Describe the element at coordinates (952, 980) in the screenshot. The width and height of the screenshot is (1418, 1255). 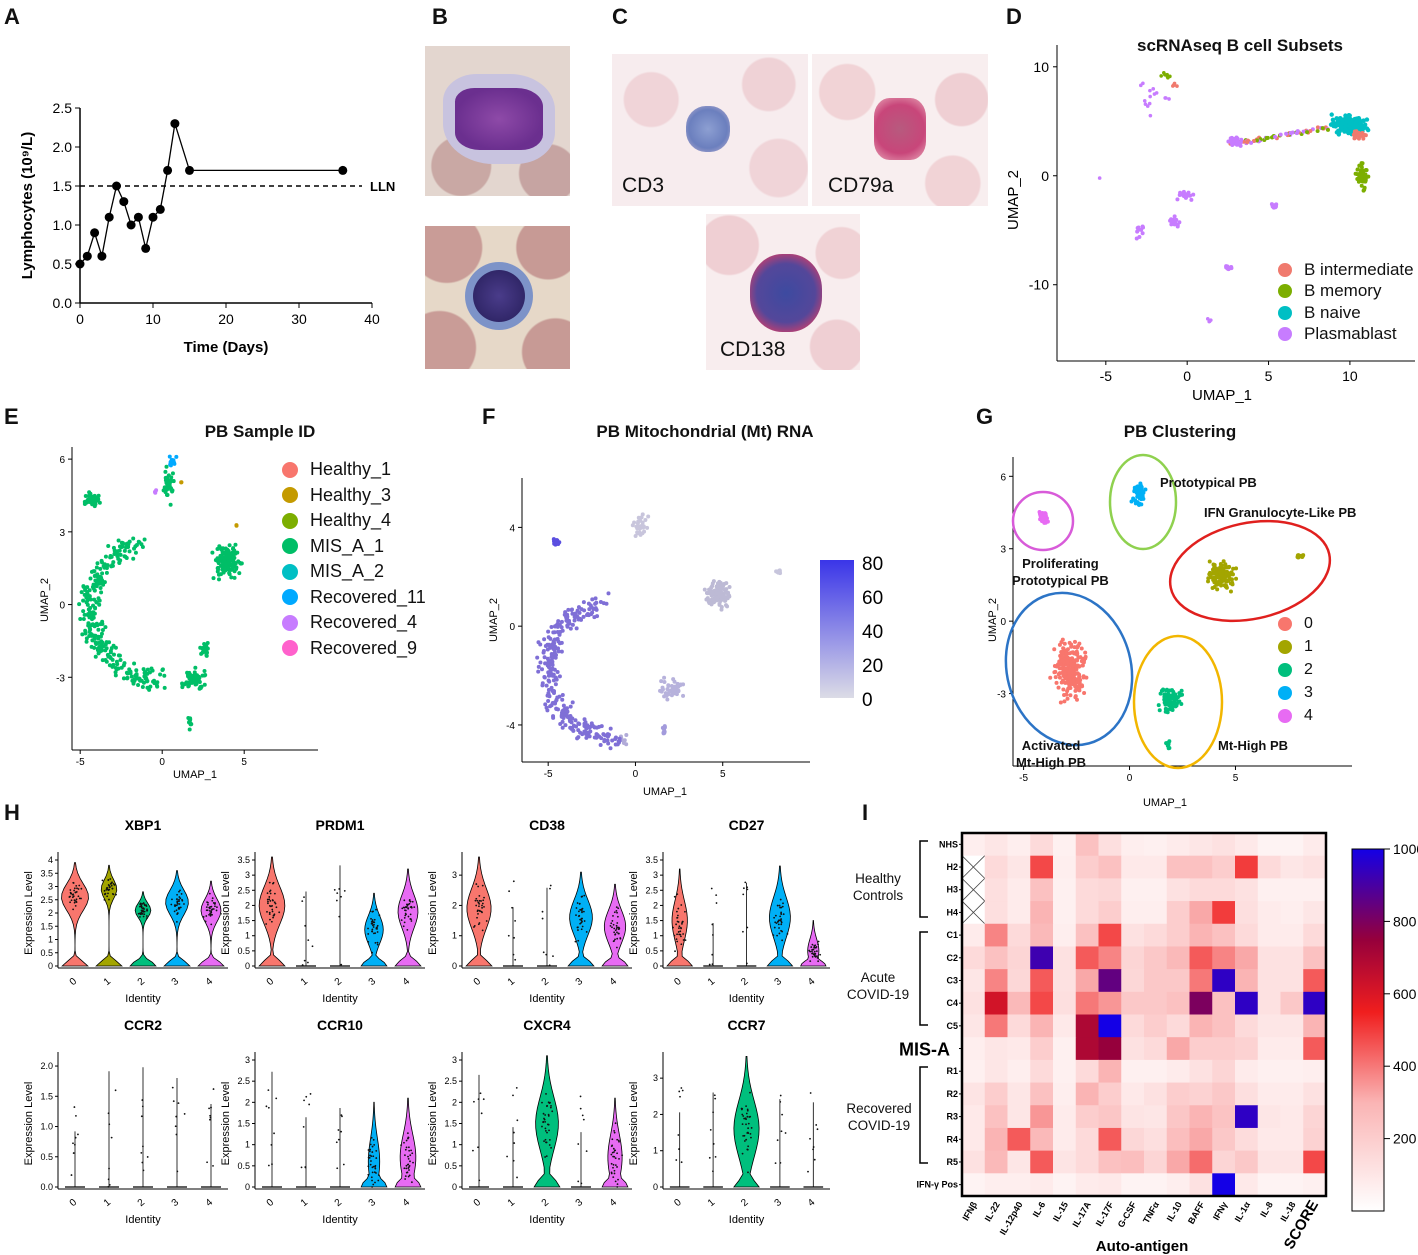
I see `row-label: C3` at that location.